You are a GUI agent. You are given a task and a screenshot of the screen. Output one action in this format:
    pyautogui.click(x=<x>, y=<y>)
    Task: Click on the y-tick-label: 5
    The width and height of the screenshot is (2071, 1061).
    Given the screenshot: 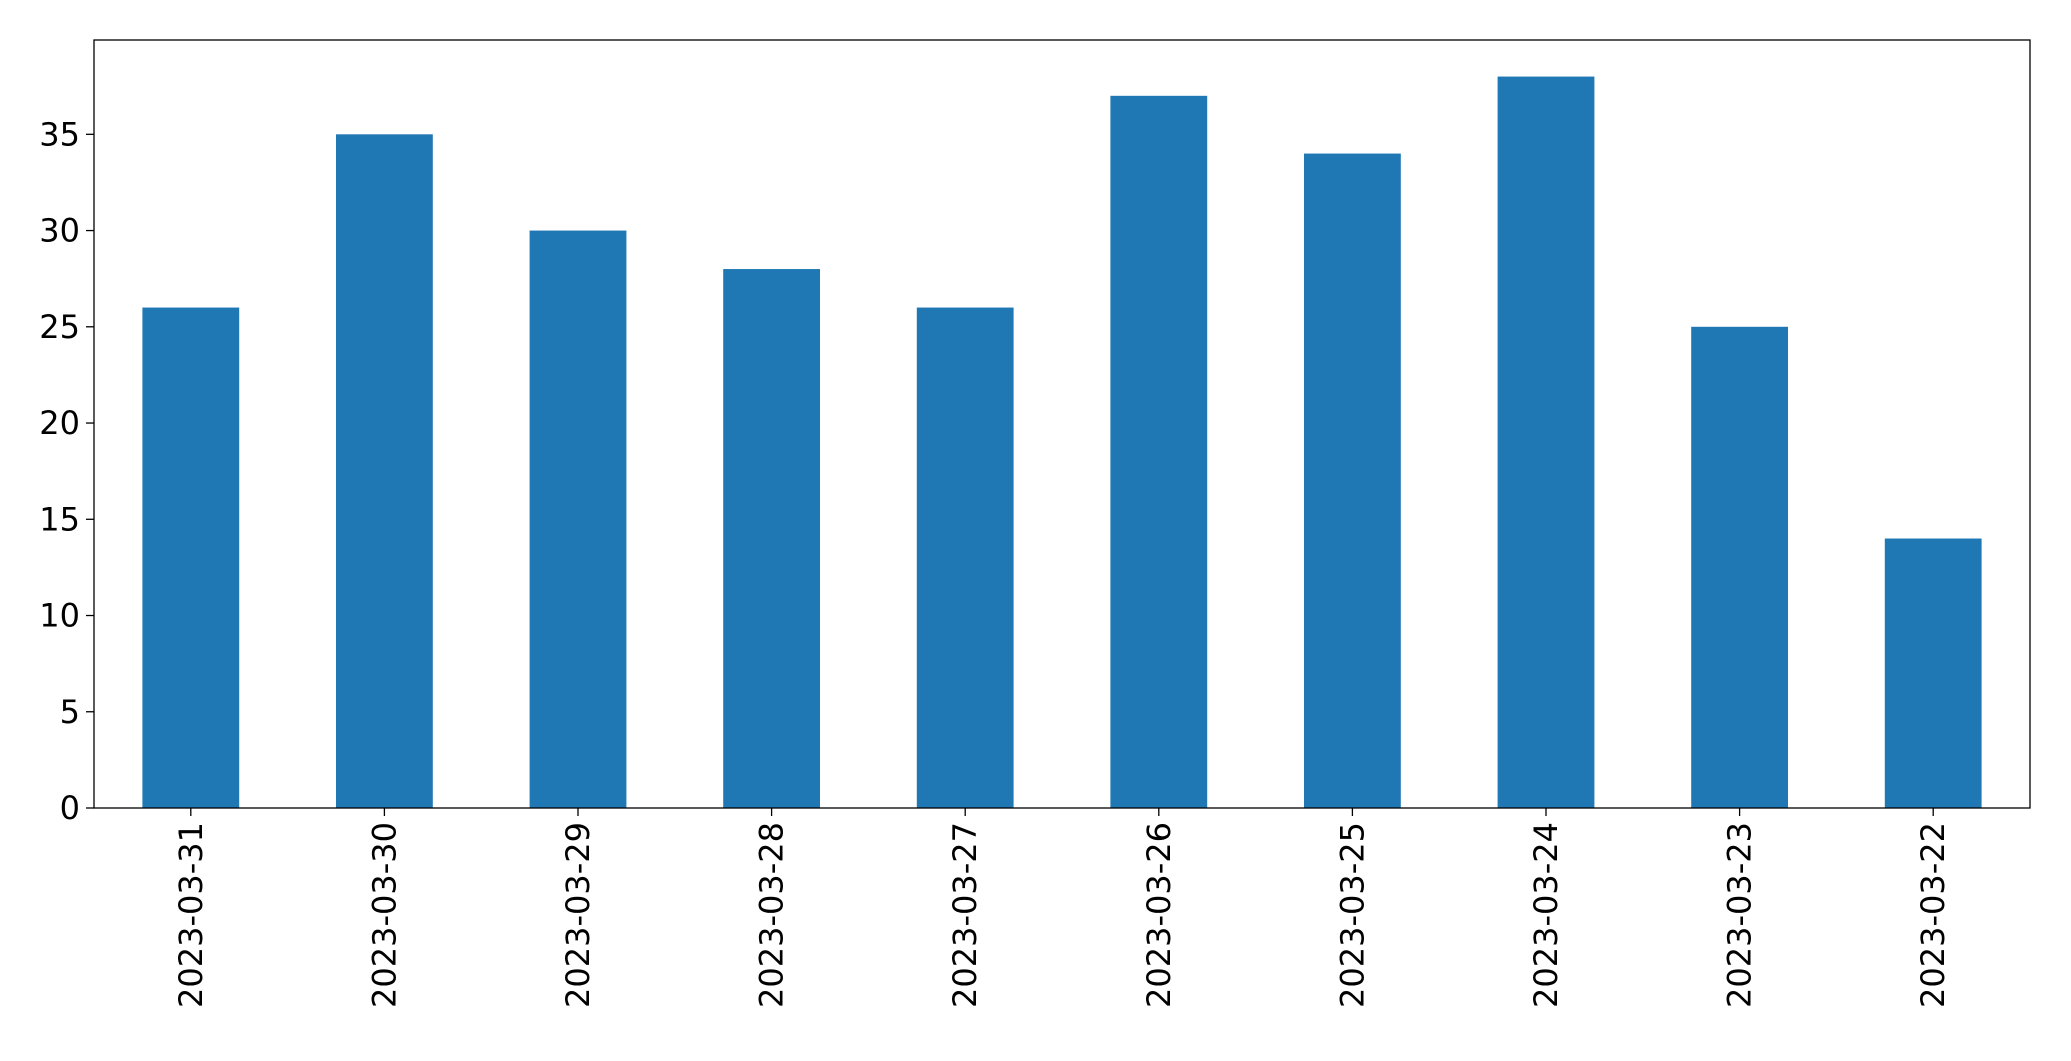 What is the action you would take?
    pyautogui.click(x=70, y=712)
    